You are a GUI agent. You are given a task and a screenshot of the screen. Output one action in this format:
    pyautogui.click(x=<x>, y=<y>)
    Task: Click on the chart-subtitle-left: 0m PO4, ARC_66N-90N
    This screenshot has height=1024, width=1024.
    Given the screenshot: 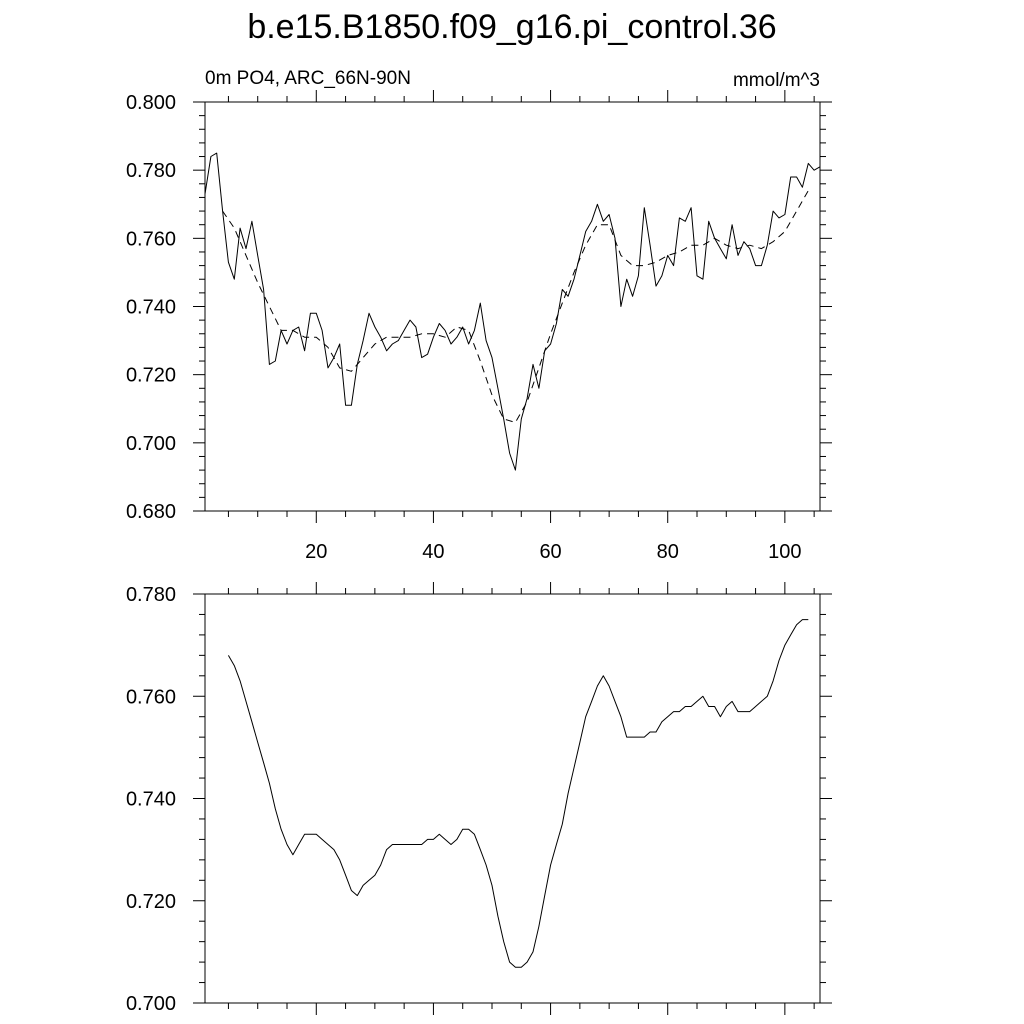 What is the action you would take?
    pyautogui.click(x=308, y=78)
    